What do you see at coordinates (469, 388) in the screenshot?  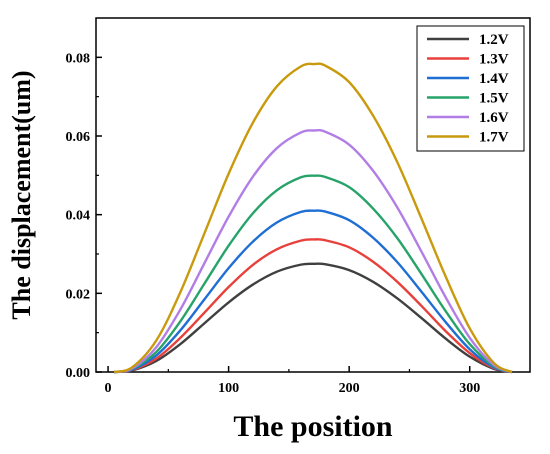 I see `x-tick-label: 300` at bounding box center [469, 388].